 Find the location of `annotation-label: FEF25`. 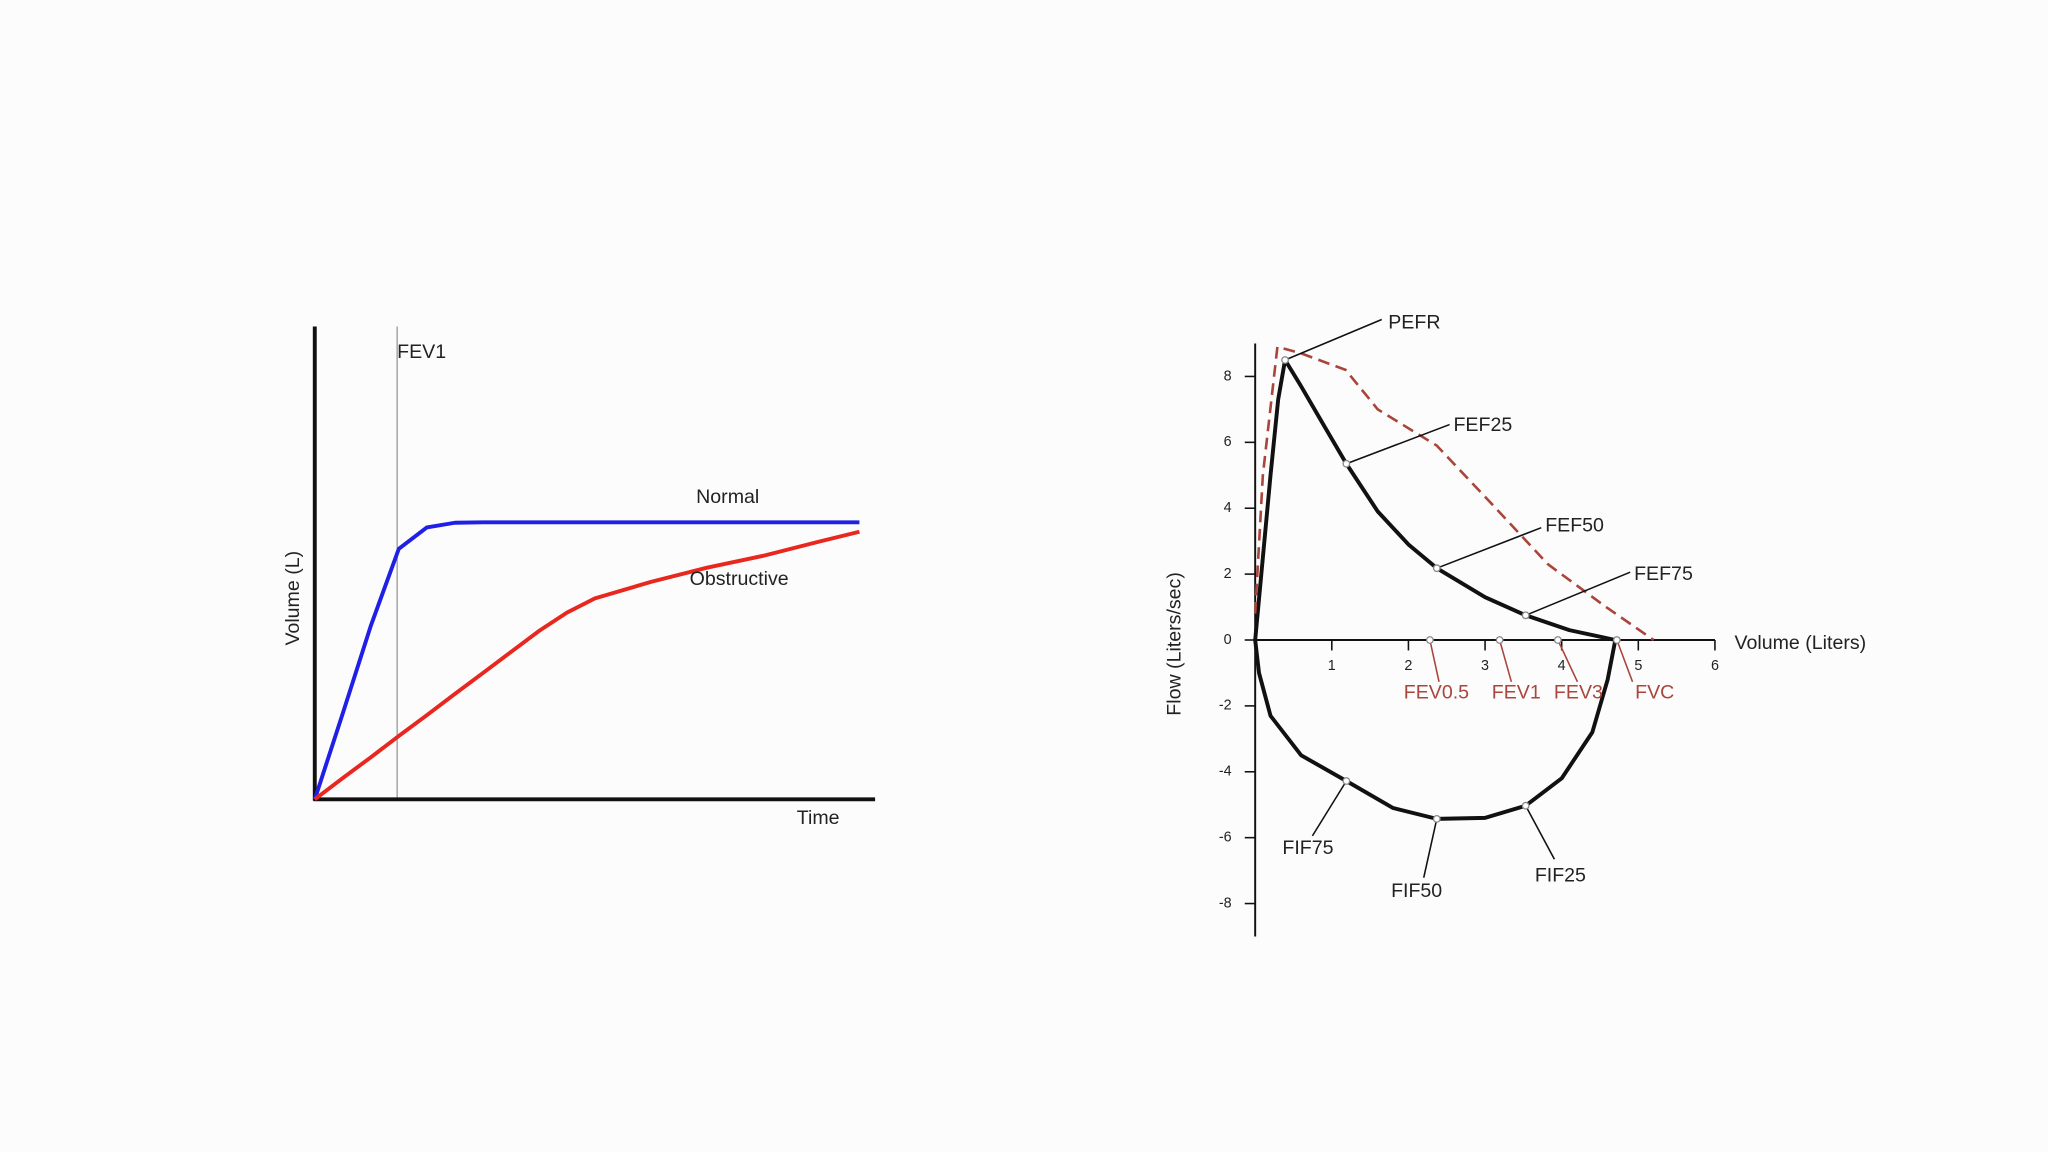

annotation-label: FEF25 is located at coordinates (1482, 425).